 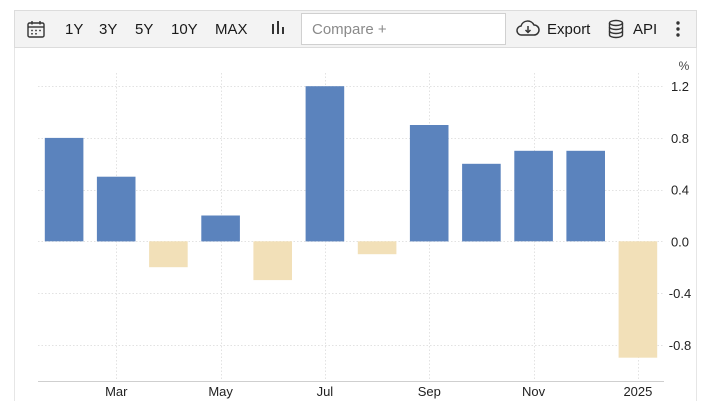 I want to click on y-tick-label: 0.4, so click(x=680, y=190).